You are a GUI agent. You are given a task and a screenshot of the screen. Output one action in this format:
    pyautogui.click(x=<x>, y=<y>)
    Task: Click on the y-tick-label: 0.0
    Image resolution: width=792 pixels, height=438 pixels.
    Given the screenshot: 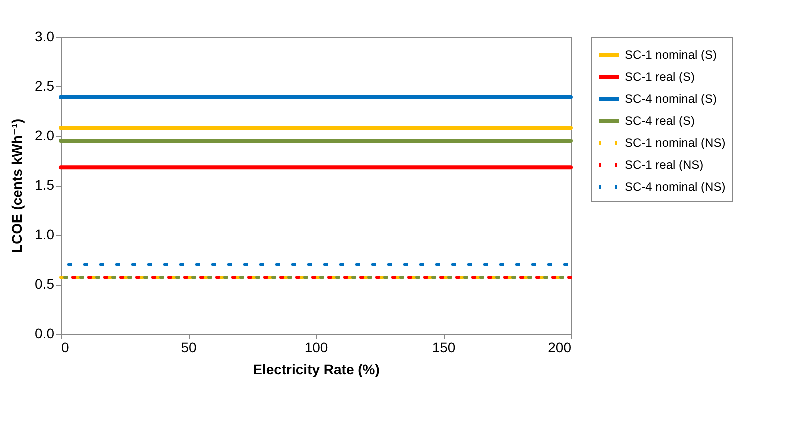 What is the action you would take?
    pyautogui.click(x=45, y=334)
    